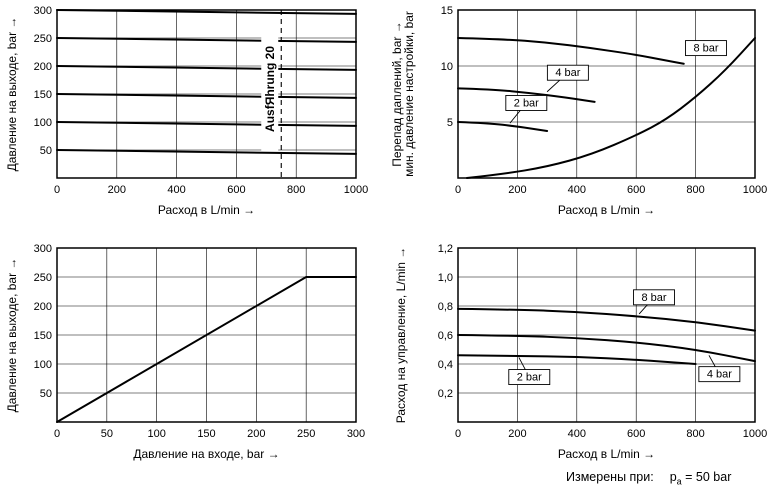 The width and height of the screenshot is (777, 503). Describe the element at coordinates (401, 335) in the screenshot. I see `y-axis-label: Расход на управление, L/min →` at that location.